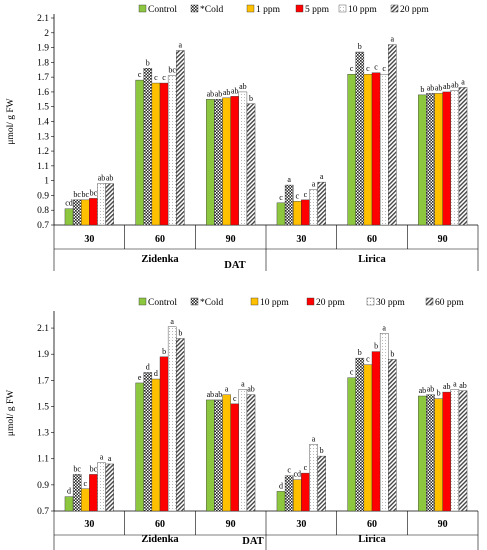 This screenshot has width=487, height=550. Describe the element at coordinates (317, 10) in the screenshot. I see `legend-entry: 5 ppm` at that location.